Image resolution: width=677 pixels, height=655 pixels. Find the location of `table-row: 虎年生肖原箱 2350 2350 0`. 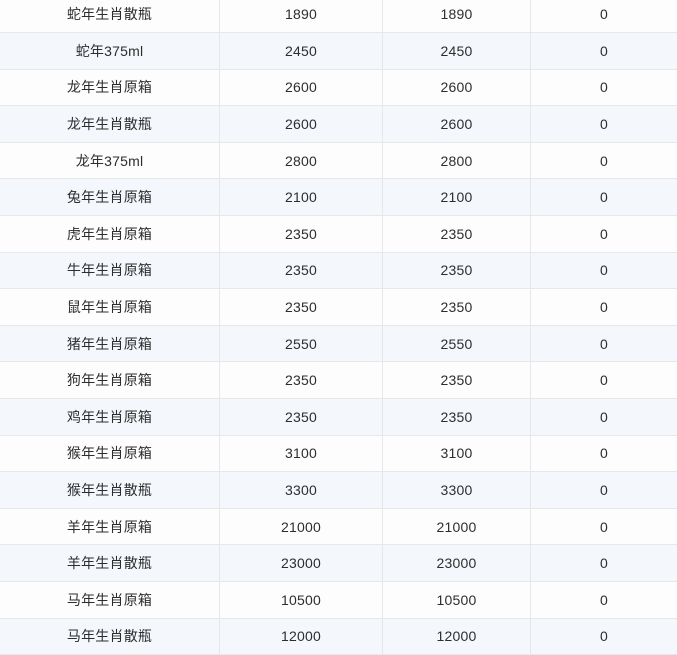

table-row: 虎年生肖原箱 2350 2350 0 is located at coordinates (338, 234).